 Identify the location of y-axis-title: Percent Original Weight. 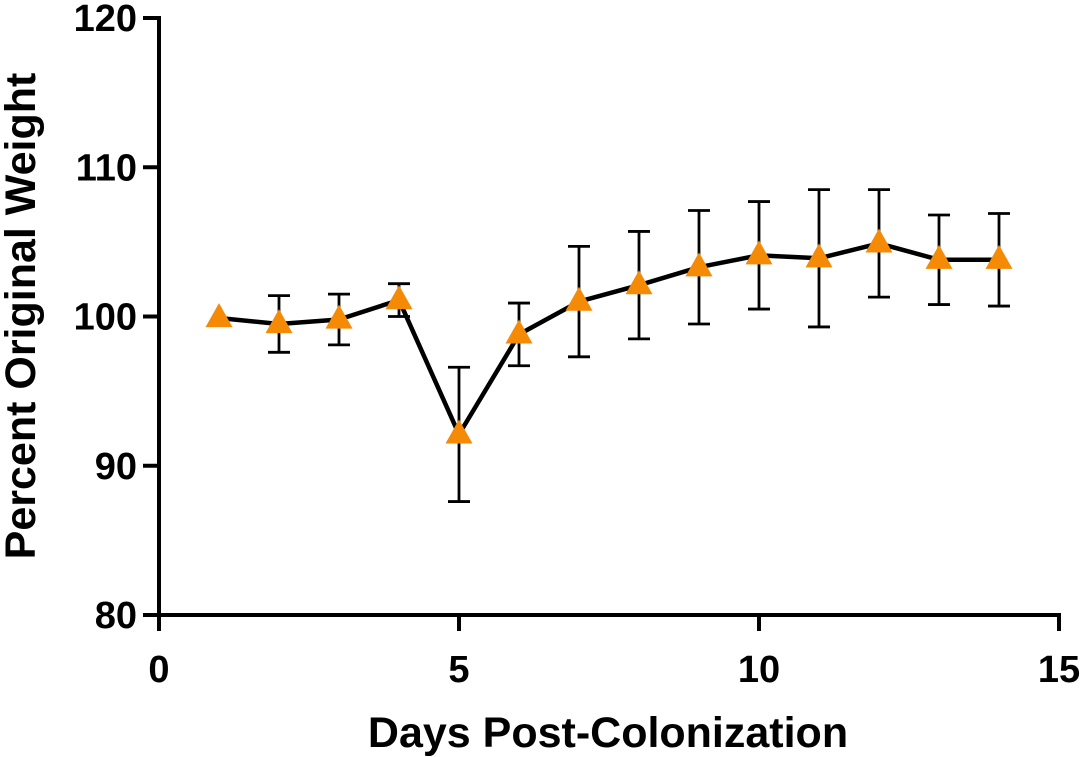
(22, 316).